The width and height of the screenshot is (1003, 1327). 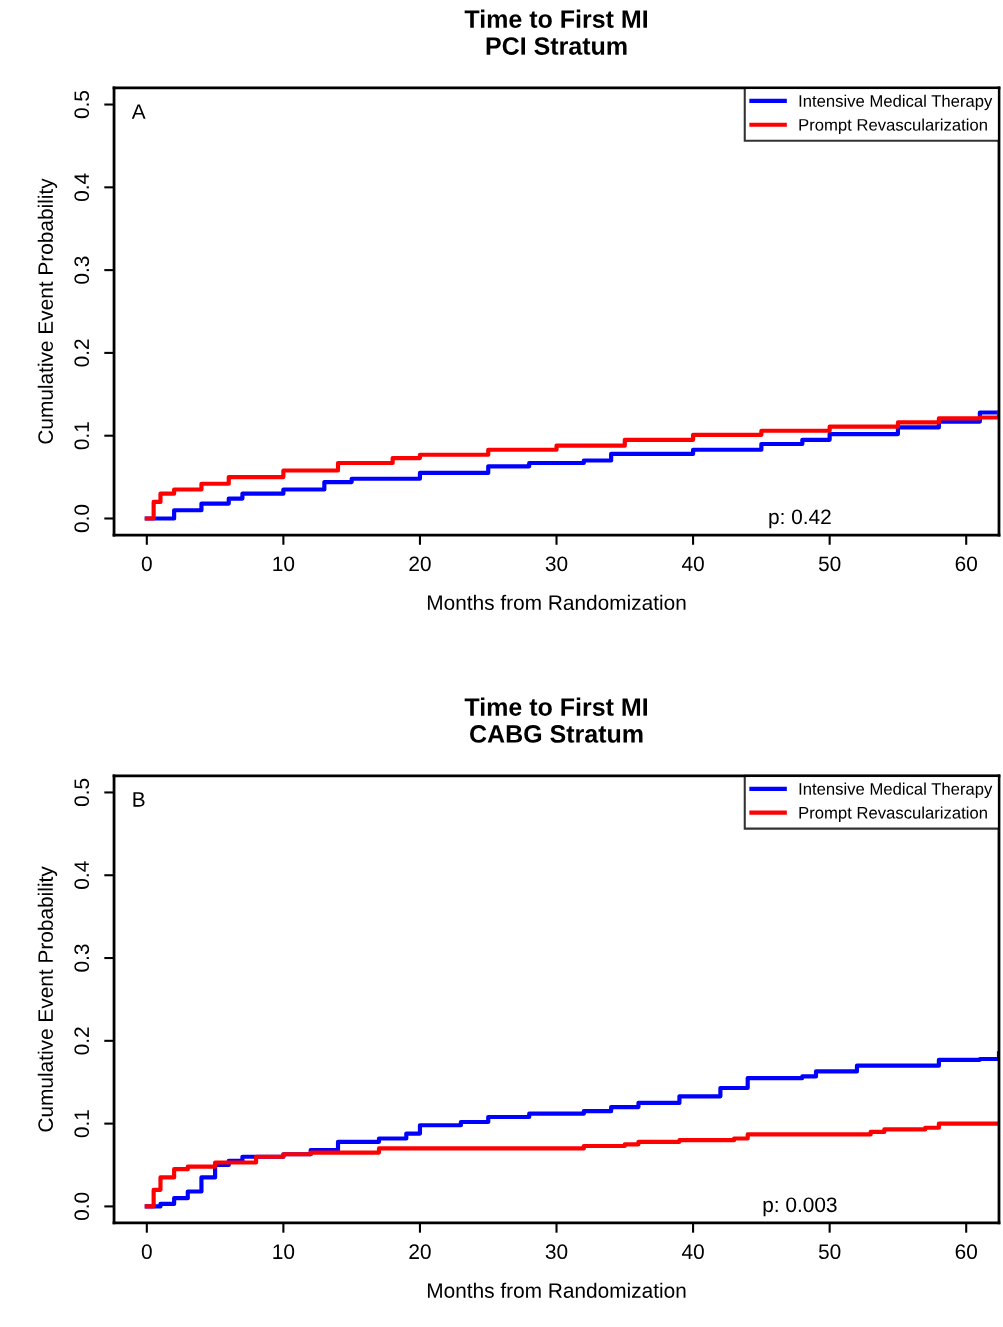 I want to click on chart-title: Time to First MI CABG Stratum, so click(x=555, y=720).